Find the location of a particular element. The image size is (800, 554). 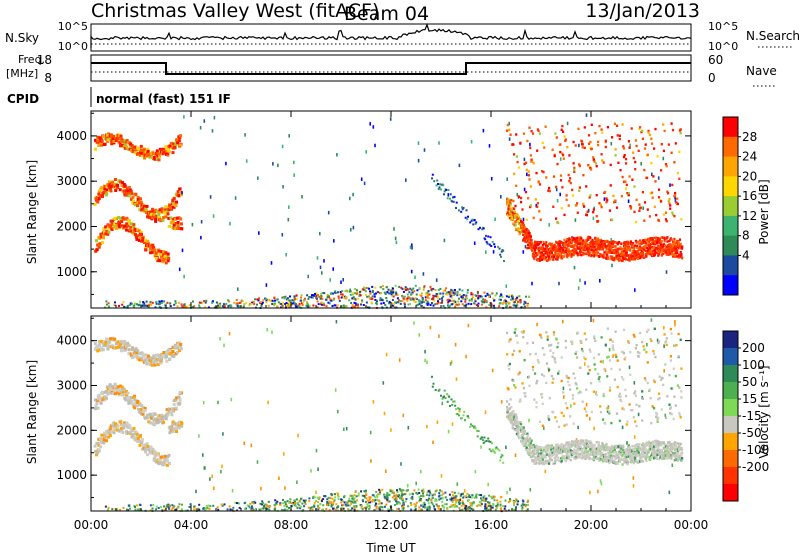

colorbar-tick-label: 20 is located at coordinates (749, 176).